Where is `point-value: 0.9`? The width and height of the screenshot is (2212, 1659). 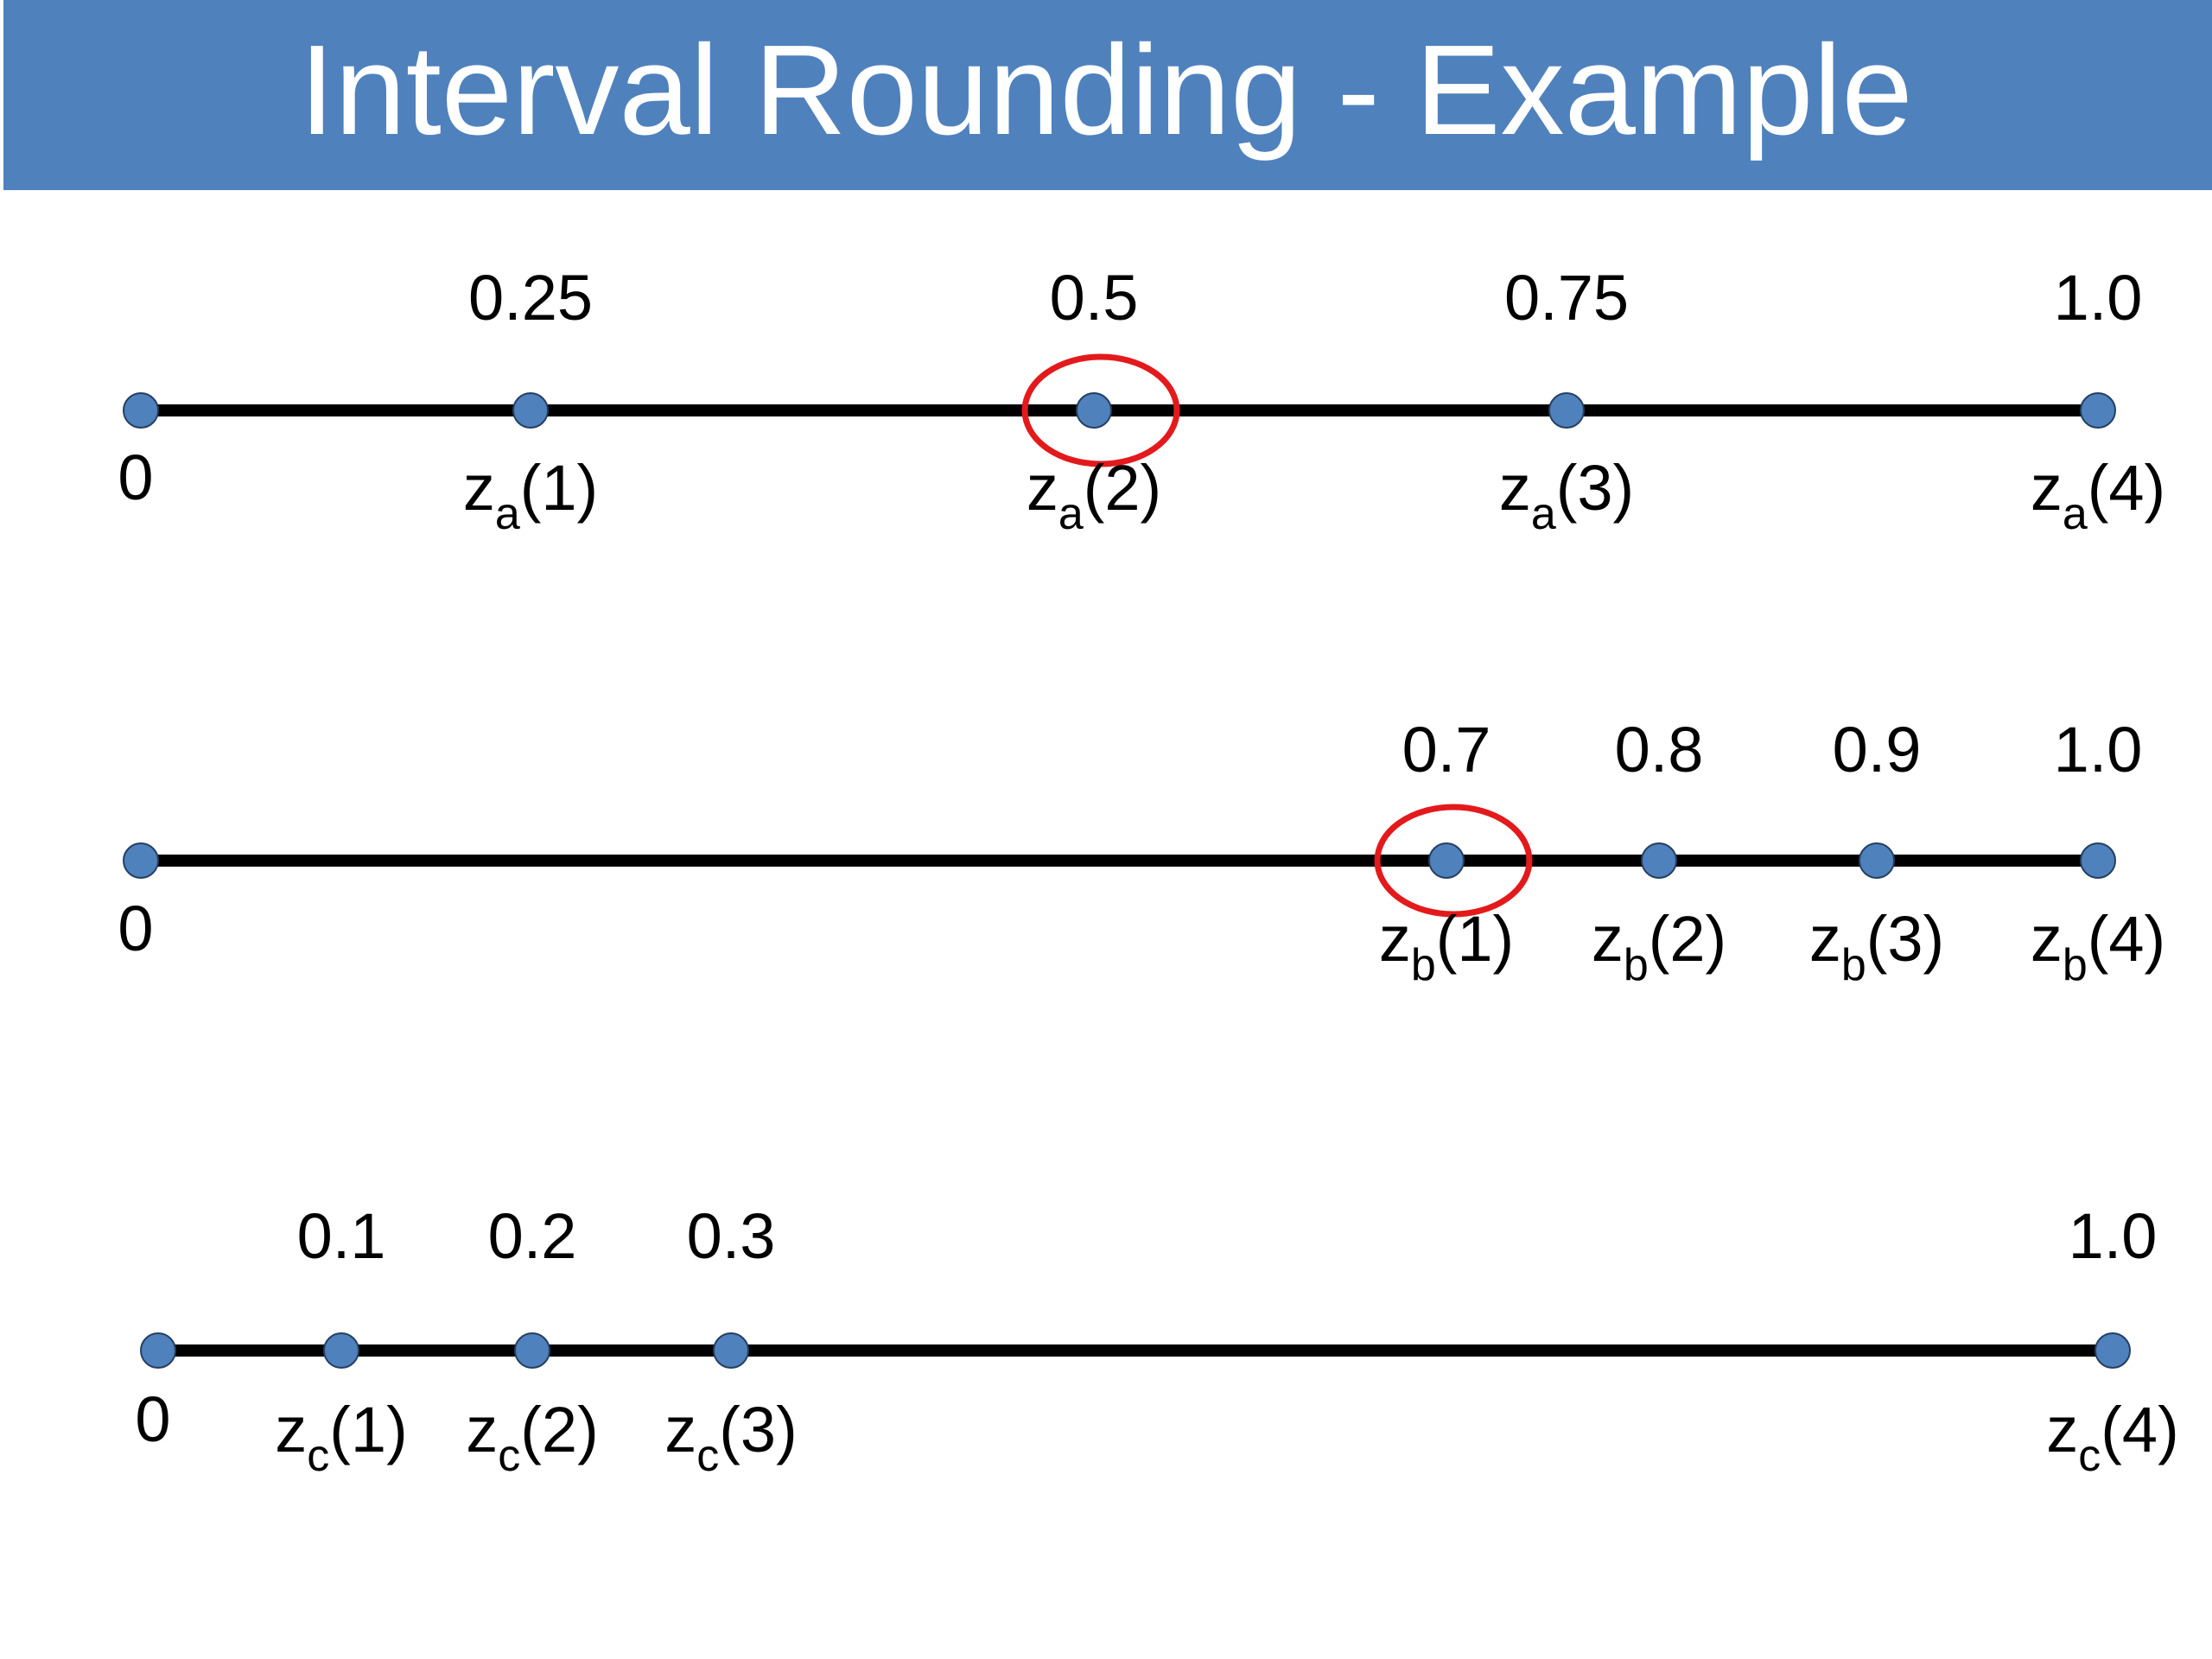 point-value: 0.9 is located at coordinates (1877, 749).